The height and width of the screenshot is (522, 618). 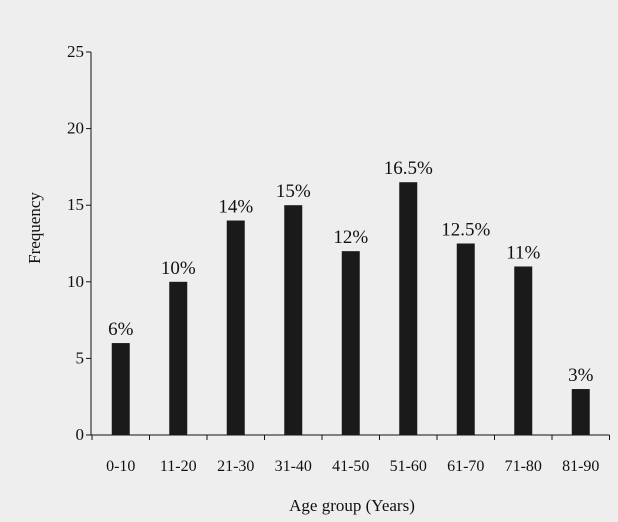 What do you see at coordinates (120, 466) in the screenshot?
I see `x-tick-label: 0-10` at bounding box center [120, 466].